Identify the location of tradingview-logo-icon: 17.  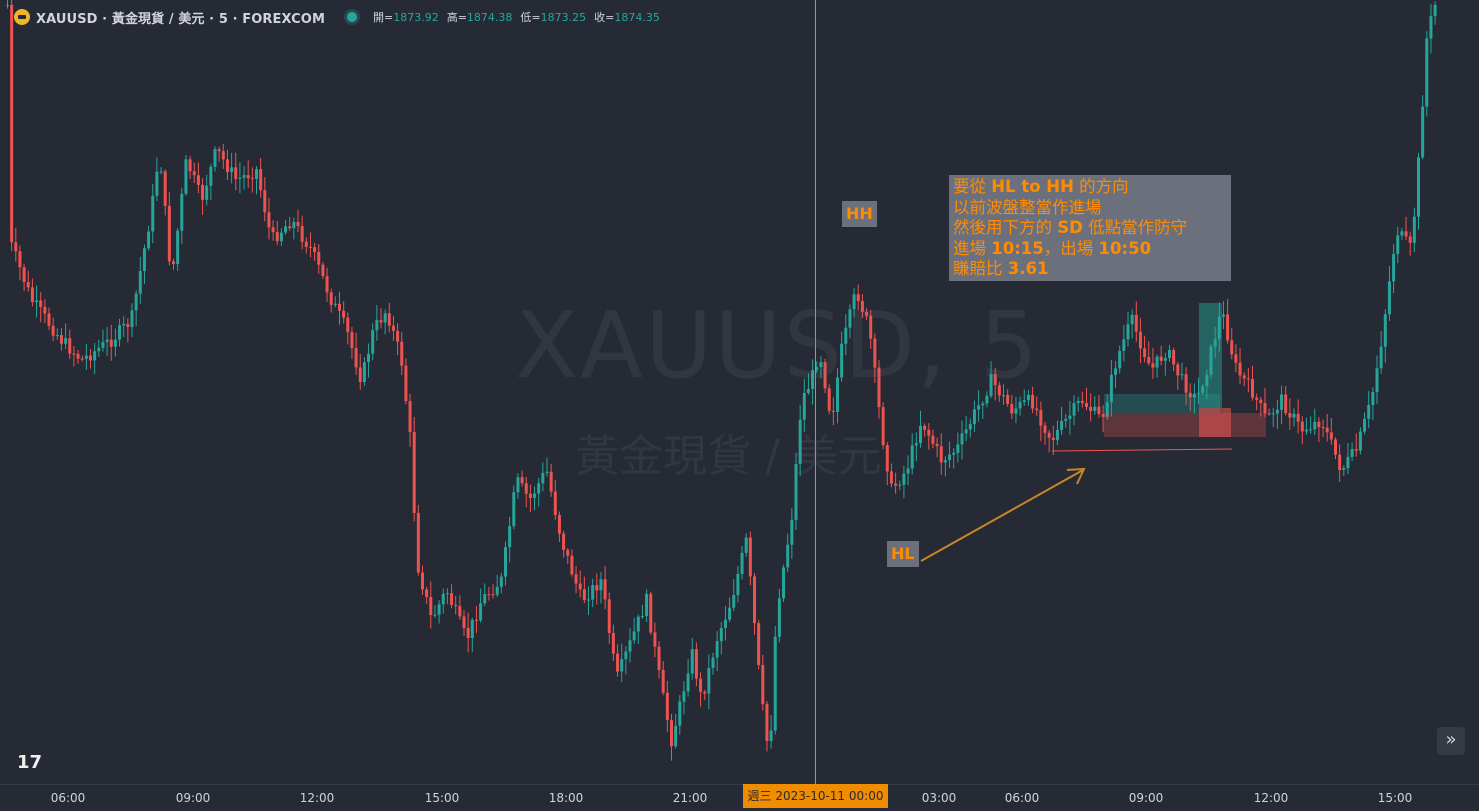
(30, 762).